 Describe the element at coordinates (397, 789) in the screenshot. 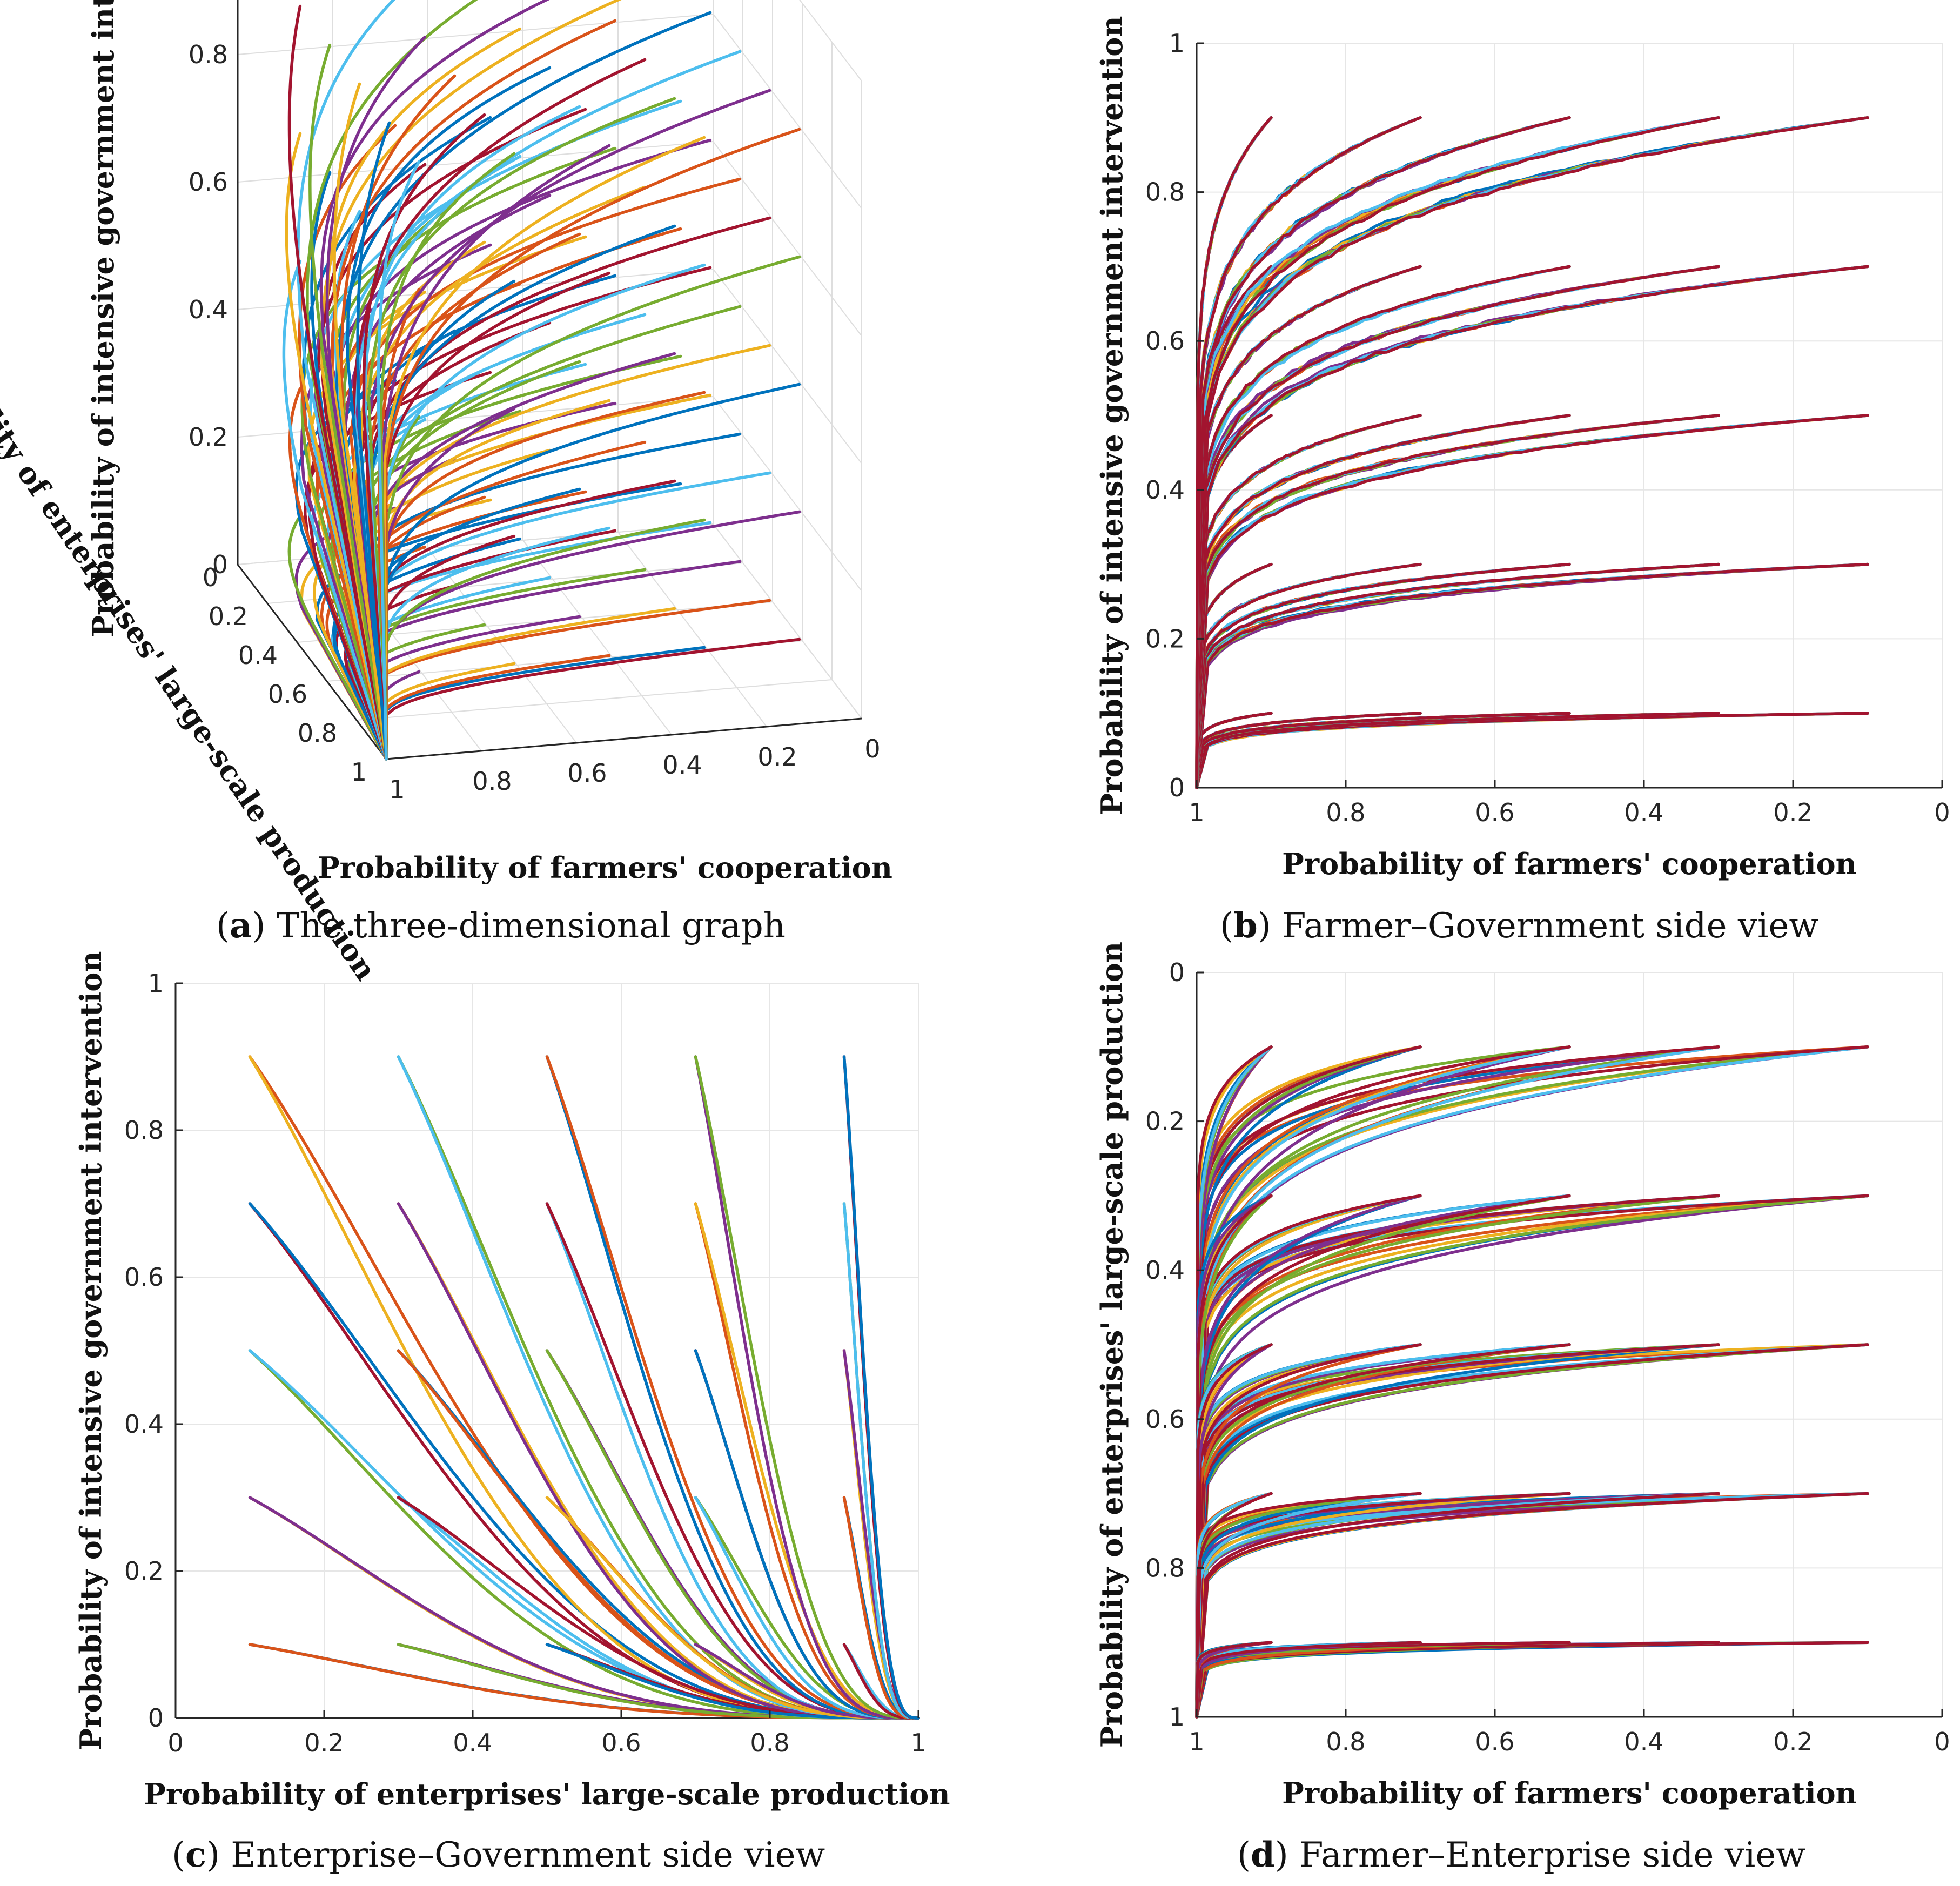

I see `x-tick-label: 1` at that location.